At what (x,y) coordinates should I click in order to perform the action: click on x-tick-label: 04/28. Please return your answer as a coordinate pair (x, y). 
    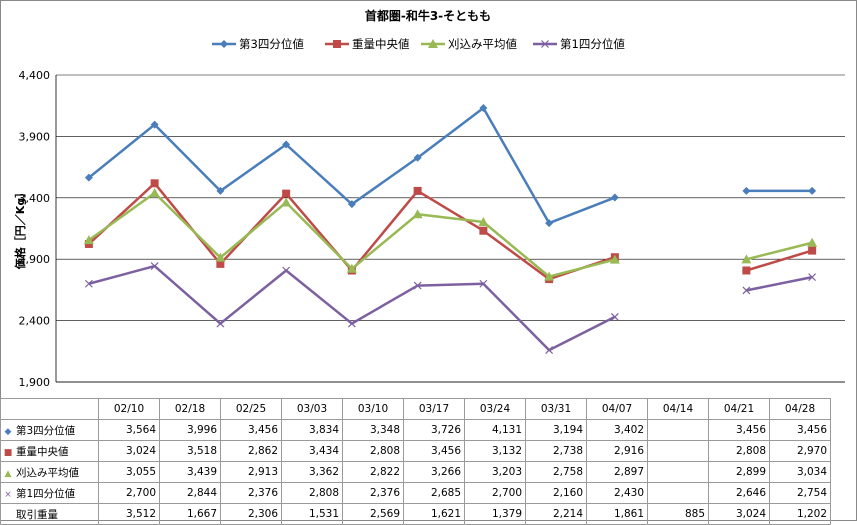
    Looking at the image, I should click on (800, 409).